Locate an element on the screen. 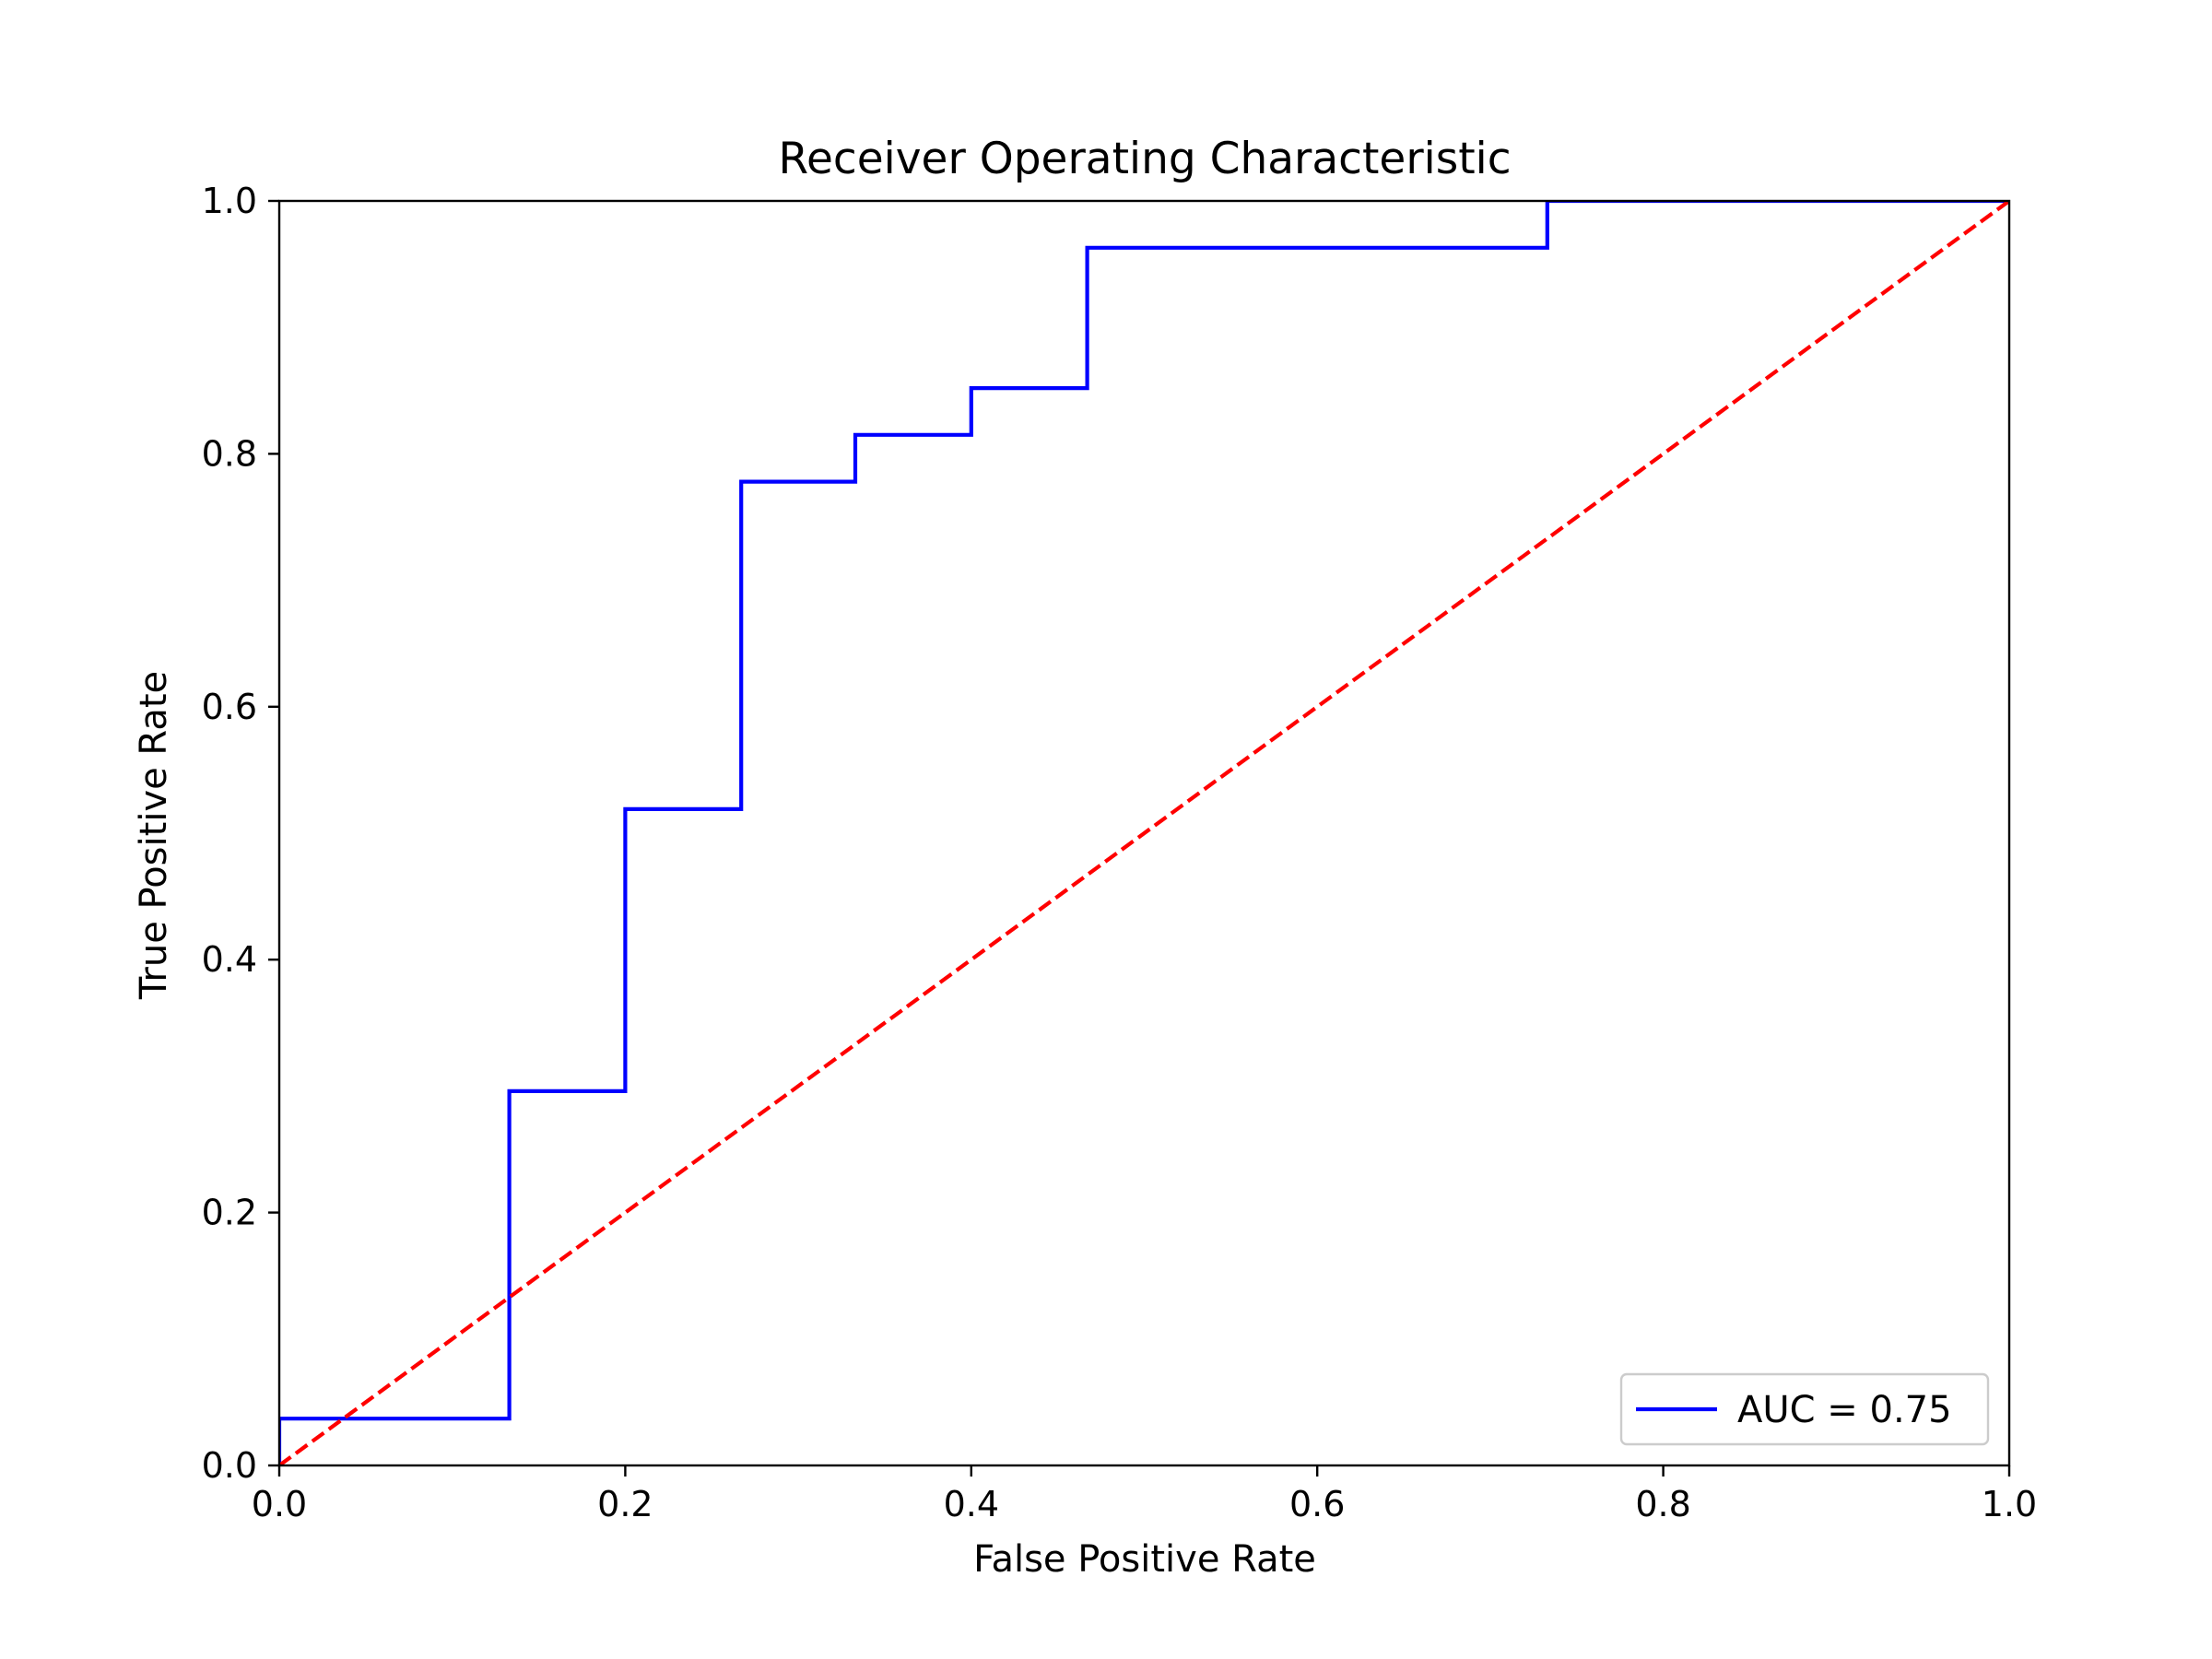 The height and width of the screenshot is (1659, 2212). legend-label: AUC = 0.75 is located at coordinates (1844, 1410).